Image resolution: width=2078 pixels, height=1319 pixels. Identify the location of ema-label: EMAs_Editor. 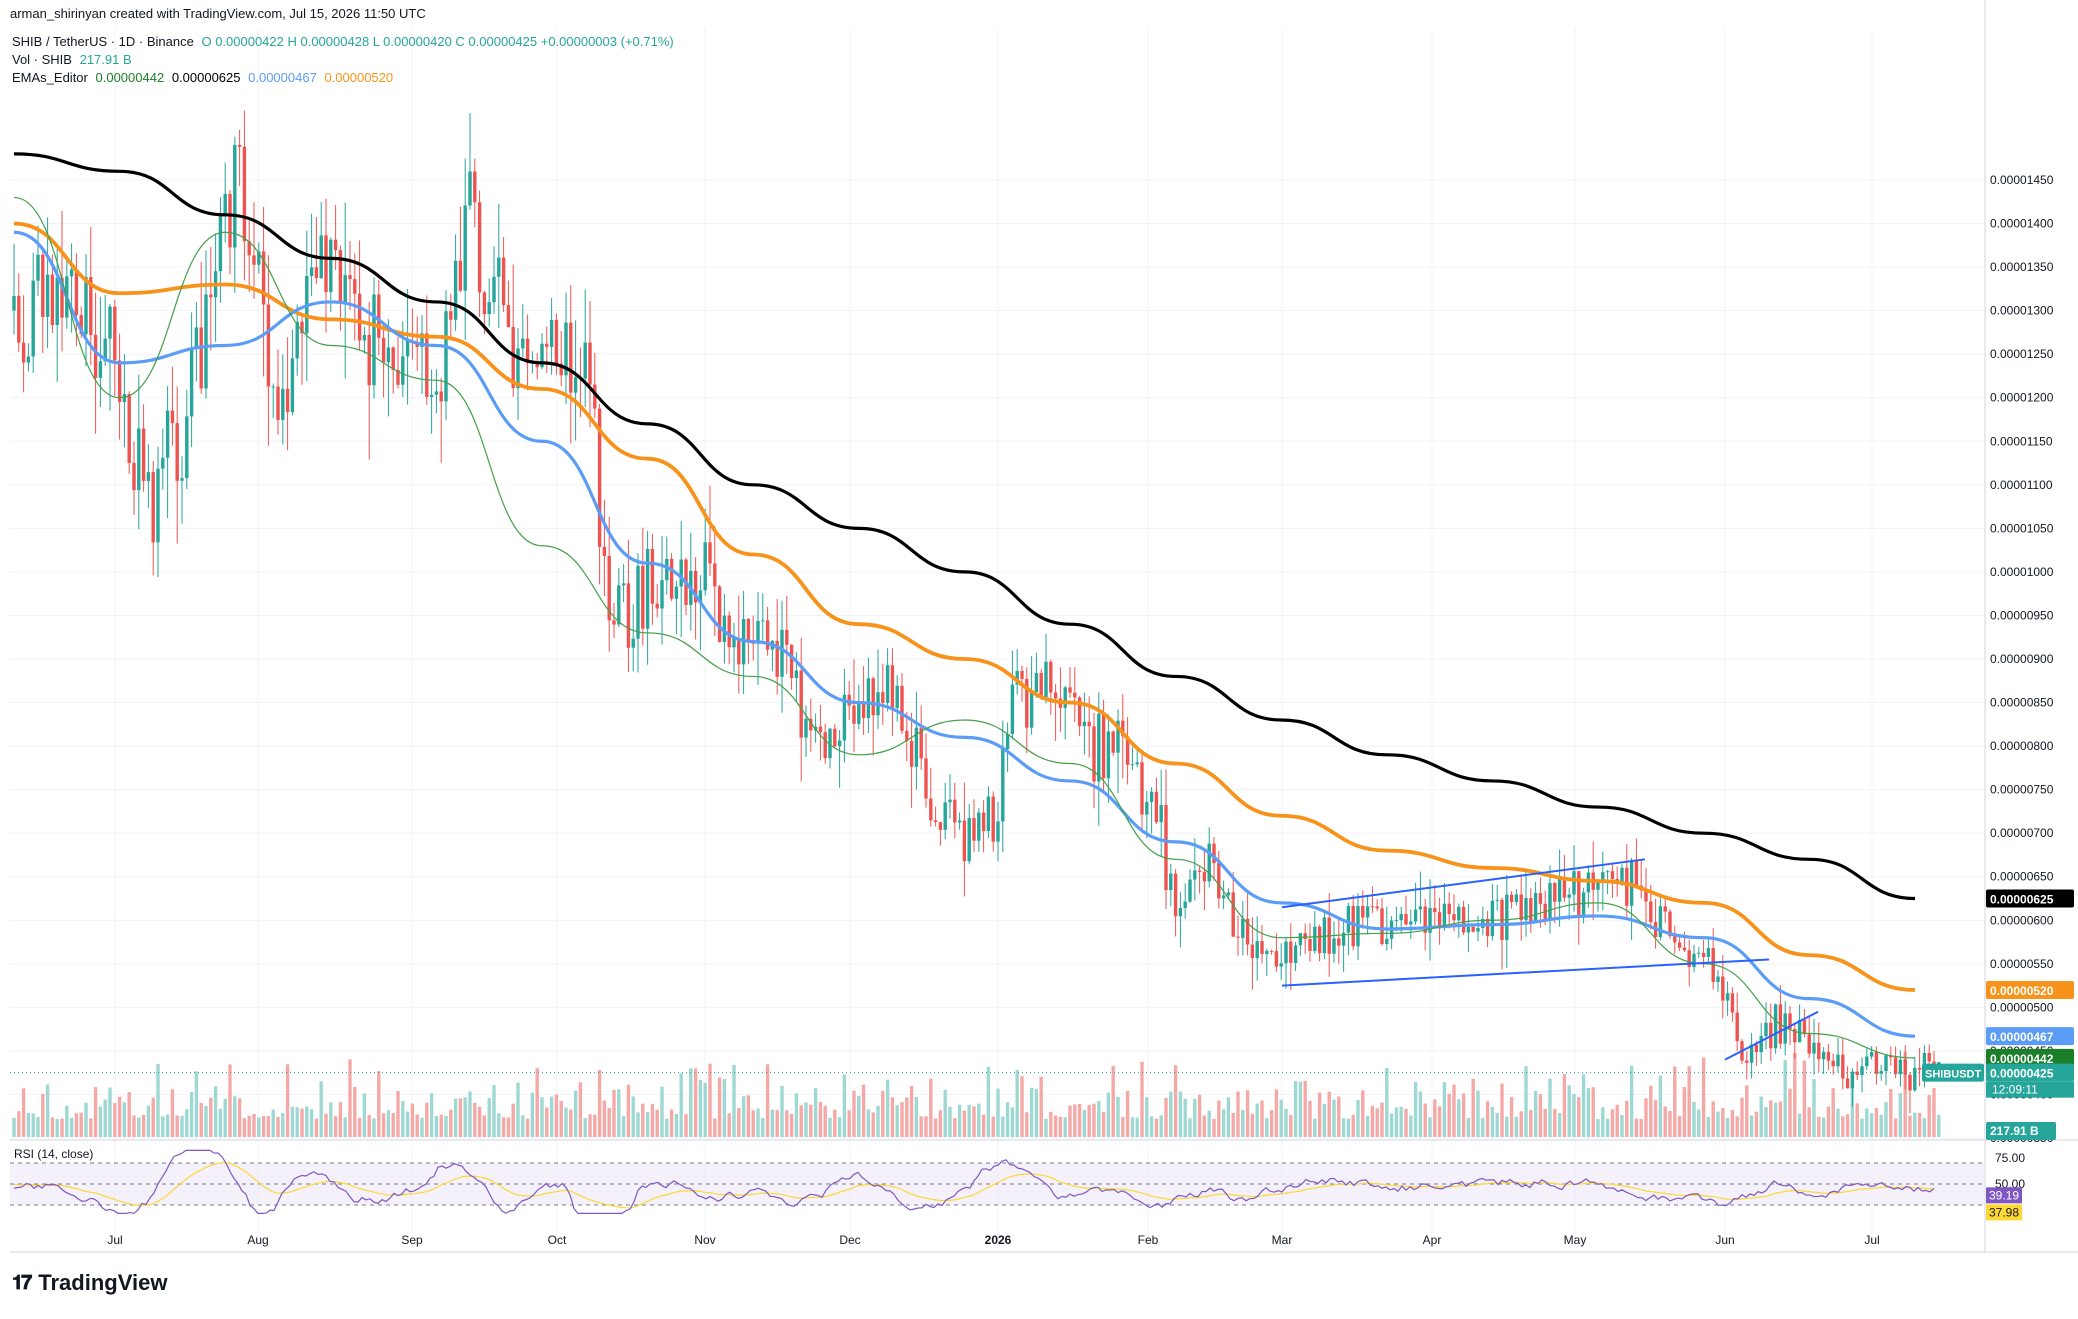
(50, 77).